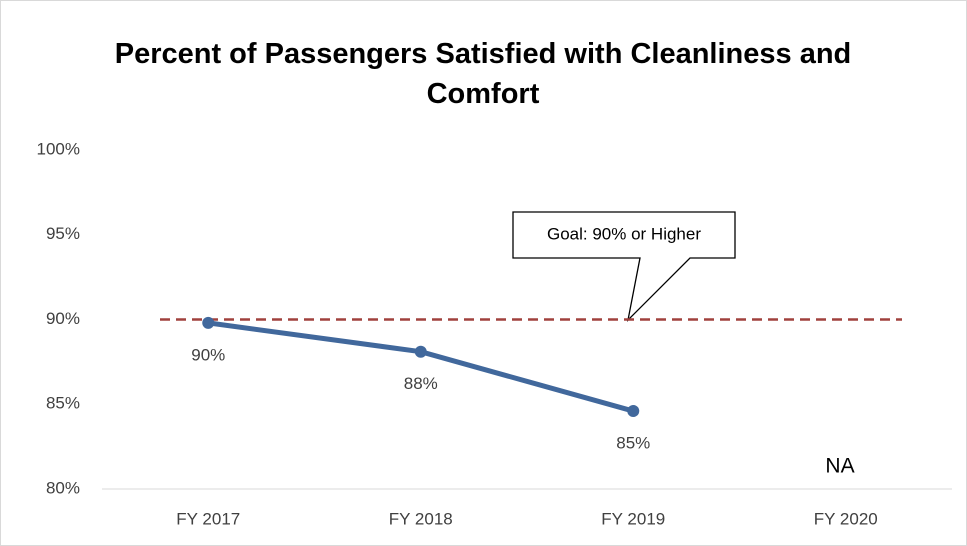 This screenshot has height=546, width=967. What do you see at coordinates (420, 367) in the screenshot?
I see `data-line` at bounding box center [420, 367].